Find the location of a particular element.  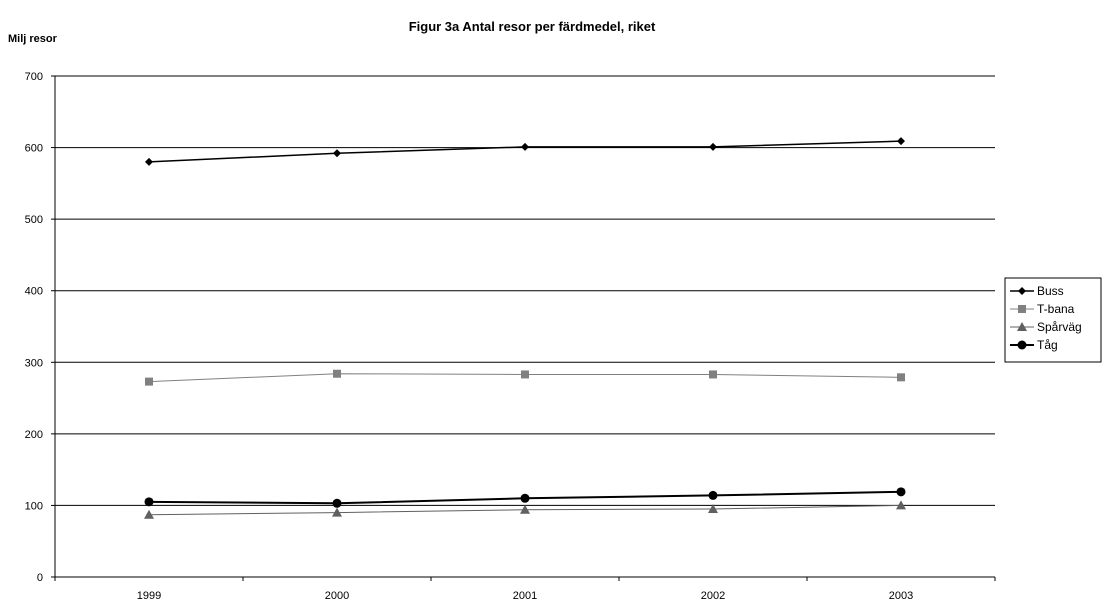

x-tick-label: 2000 is located at coordinates (337, 596).